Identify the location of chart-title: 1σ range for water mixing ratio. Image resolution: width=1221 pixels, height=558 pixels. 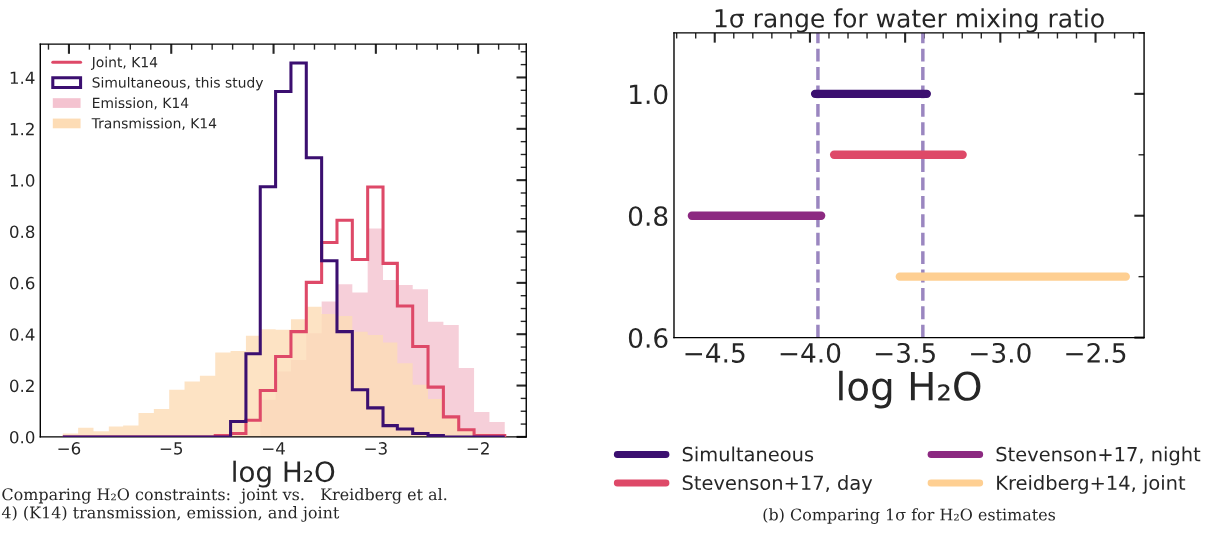
(909, 20).